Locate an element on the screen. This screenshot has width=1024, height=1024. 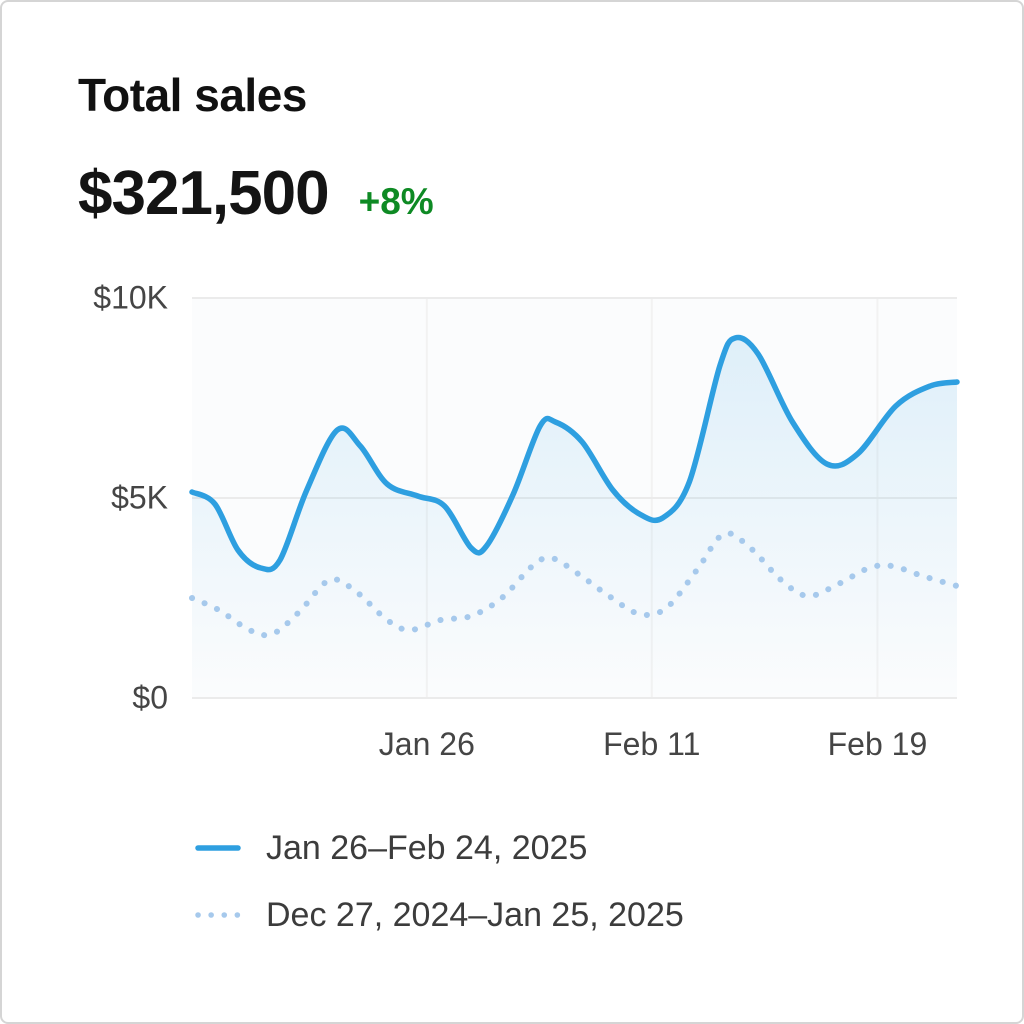
legend-item-current-period: Jan 26–Feb 24, 2025 is located at coordinates (439, 848).